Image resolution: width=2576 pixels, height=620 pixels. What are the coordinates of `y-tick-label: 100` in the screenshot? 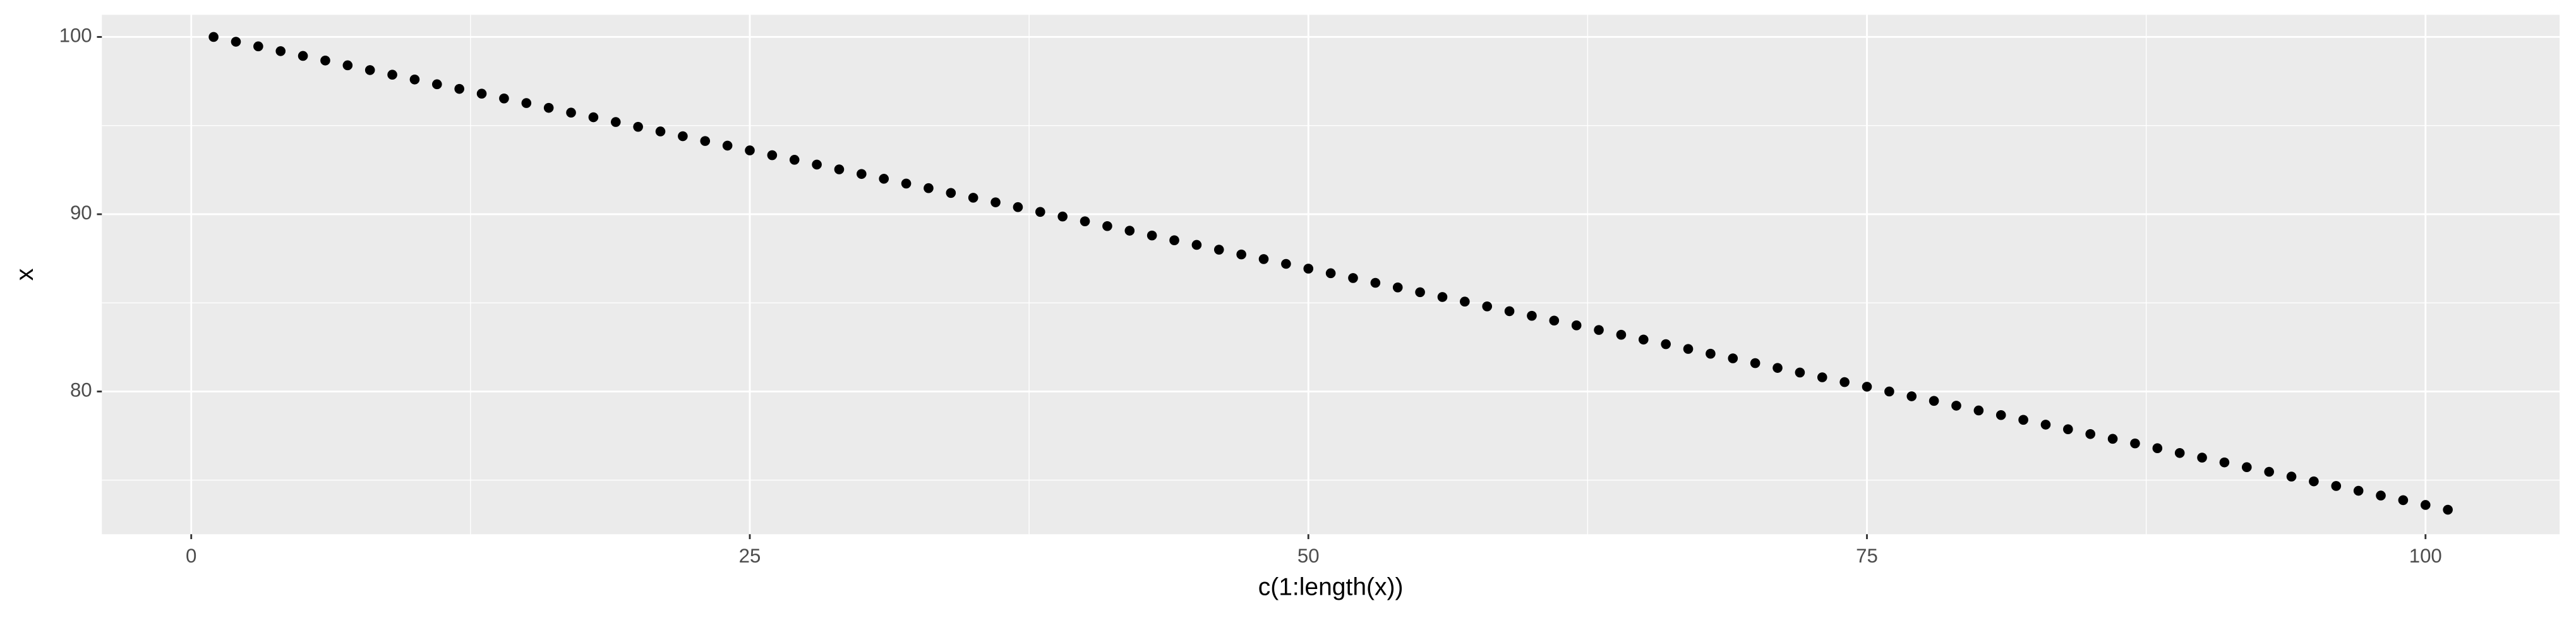 It's located at (75, 36).